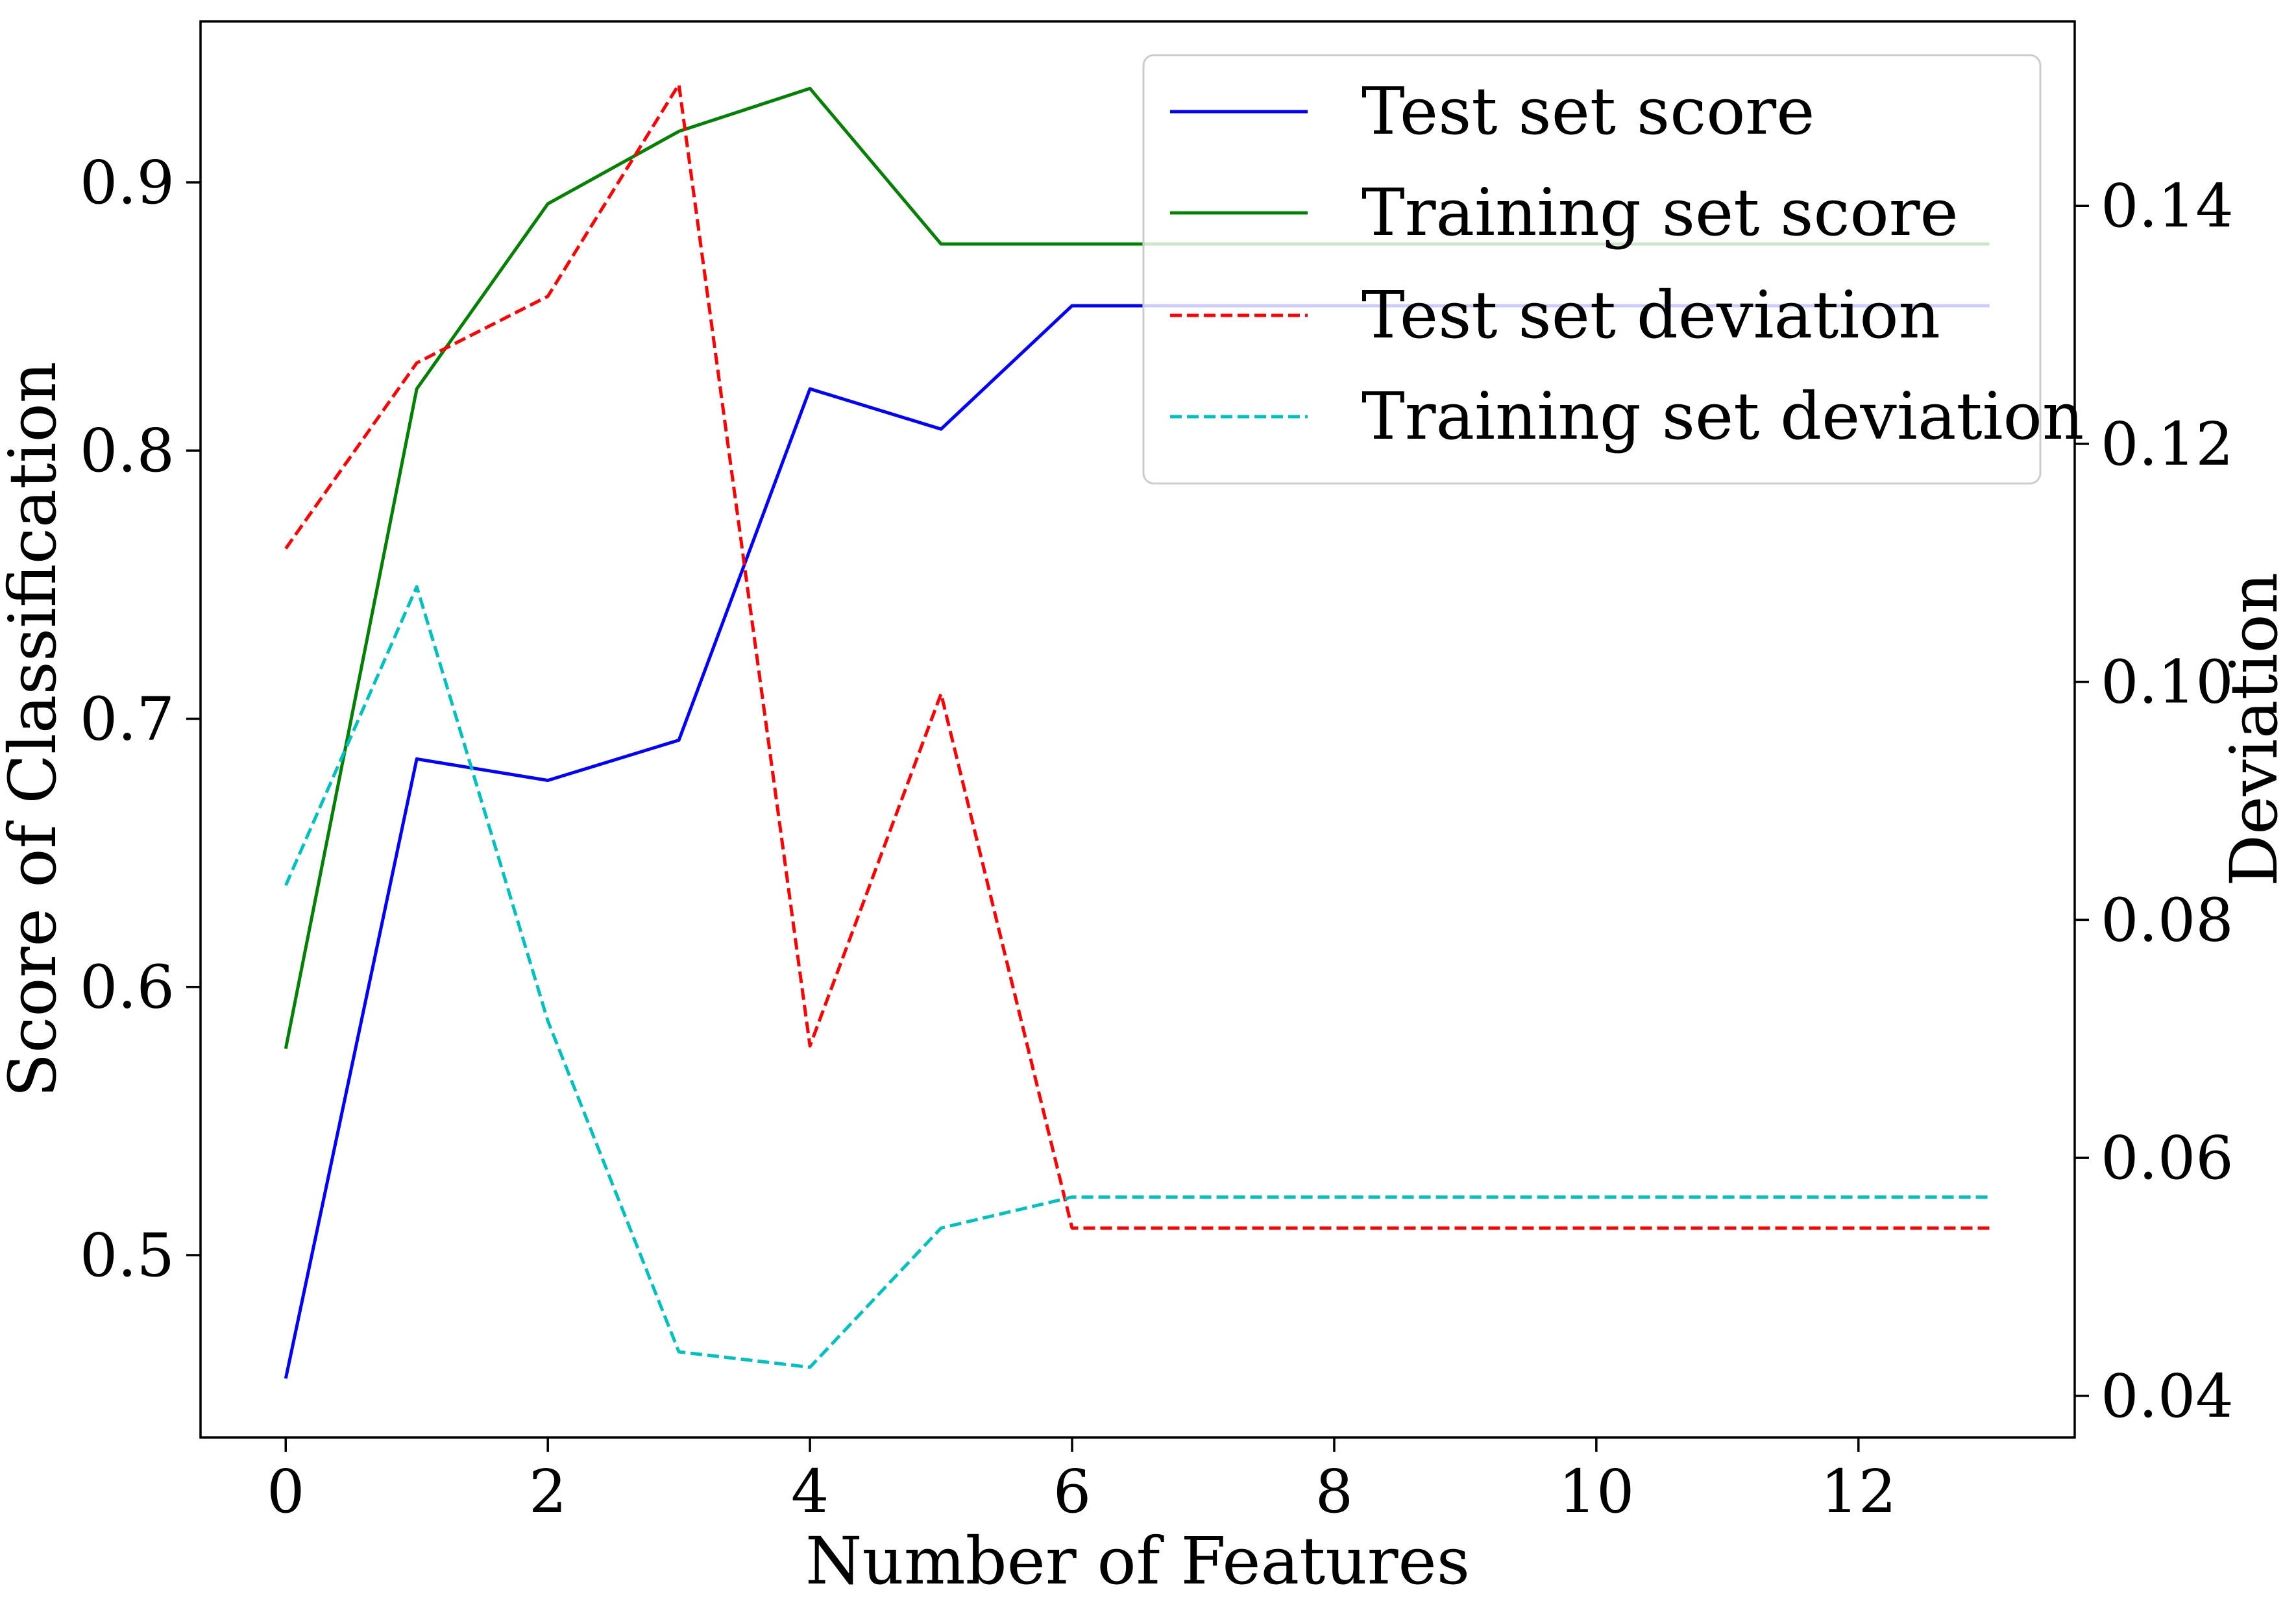  Describe the element at coordinates (1660, 213) in the screenshot. I see `legend-label: Training set score` at that location.